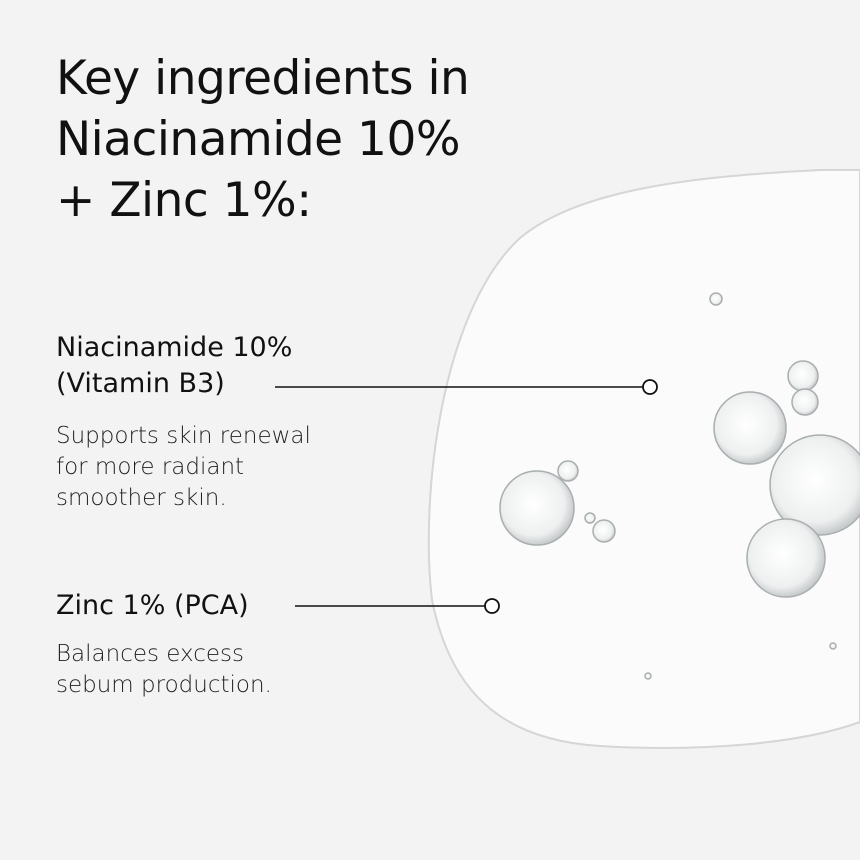 Image resolution: width=860 pixels, height=860 pixels. What do you see at coordinates (466, 387) in the screenshot?
I see `callout-line-niacinamide` at bounding box center [466, 387].